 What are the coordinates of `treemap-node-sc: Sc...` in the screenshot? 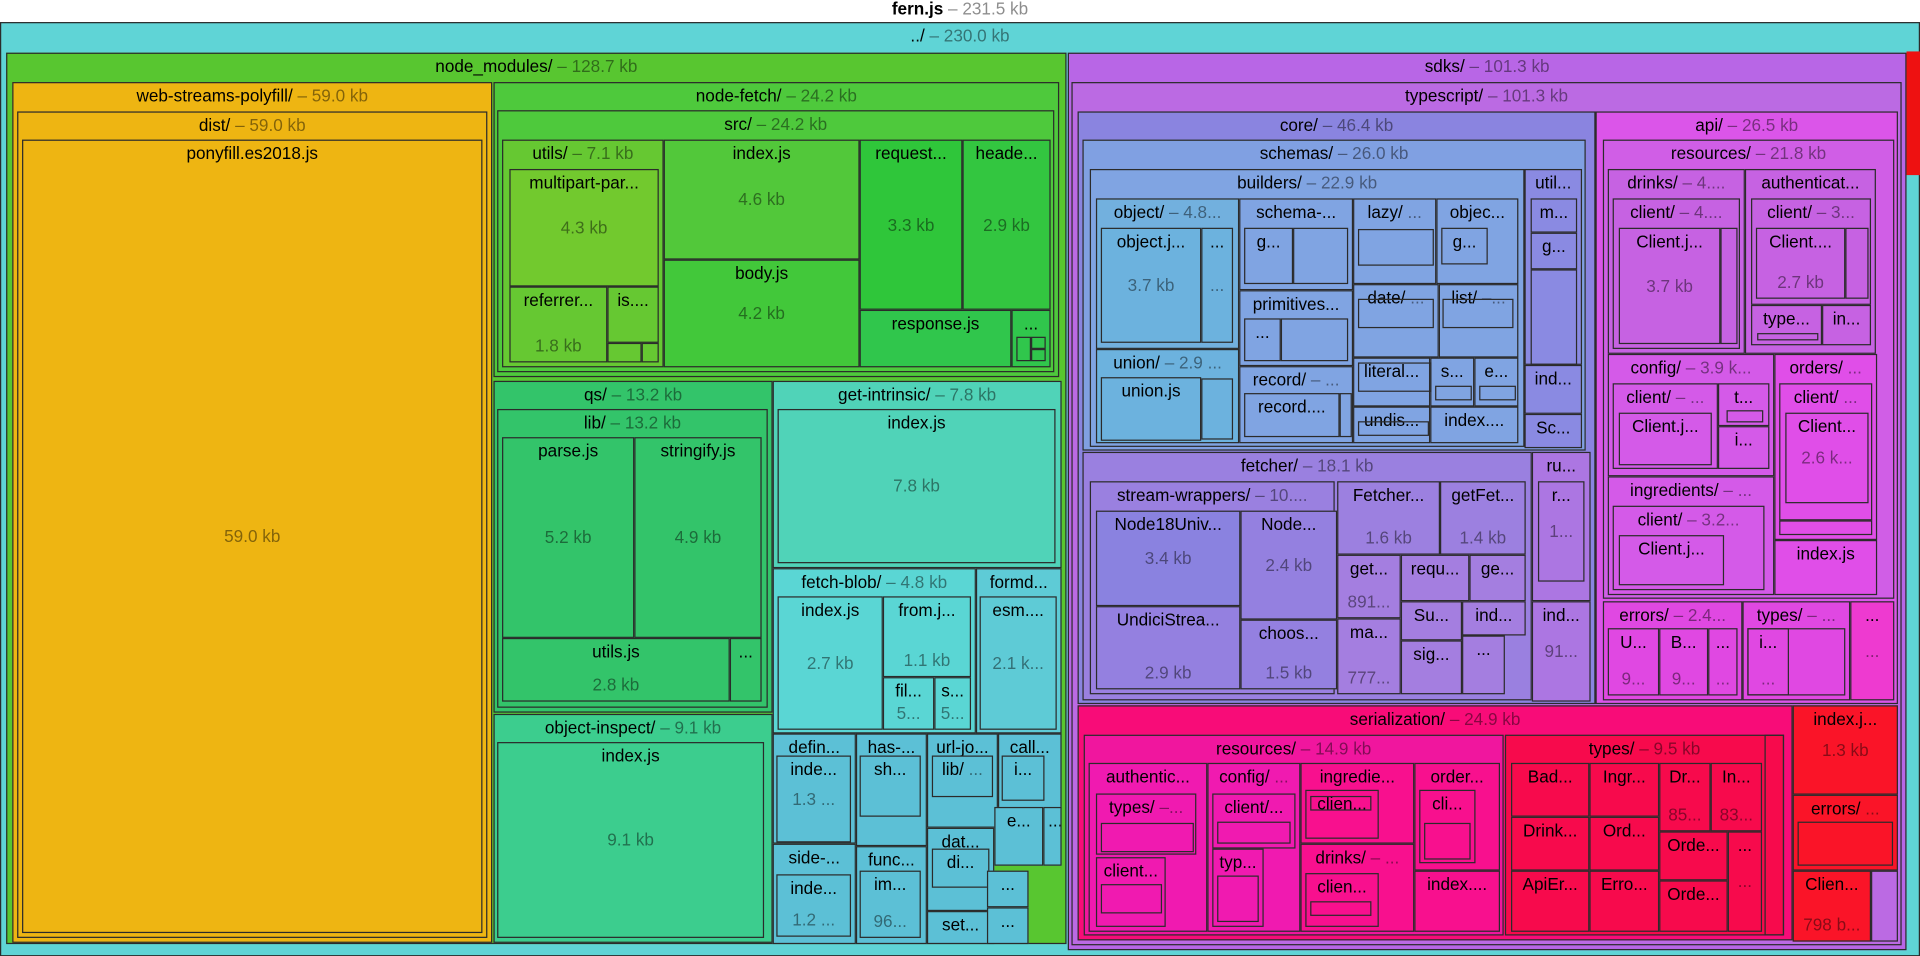 It's located at (1553, 431).